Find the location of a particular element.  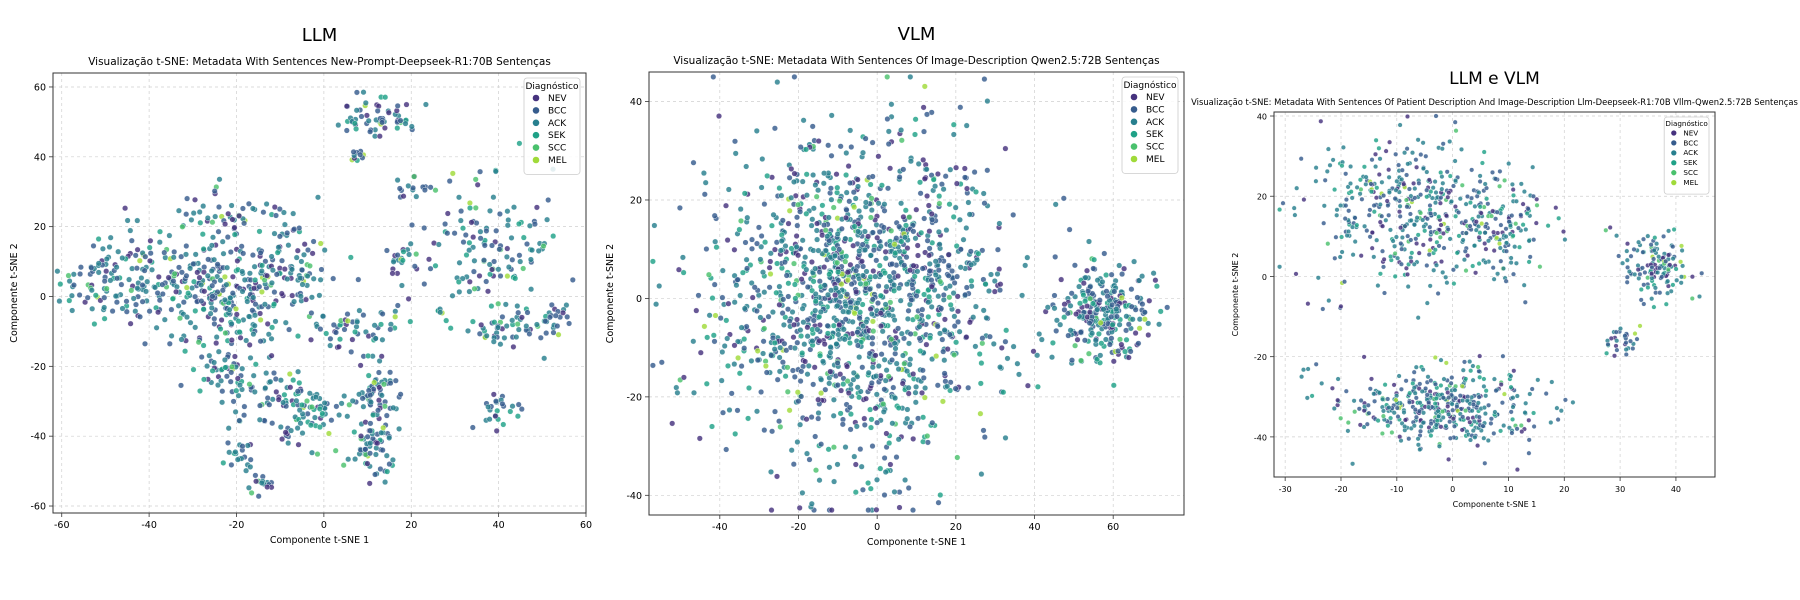

y-tick-label: 20 is located at coordinates (1262, 197).